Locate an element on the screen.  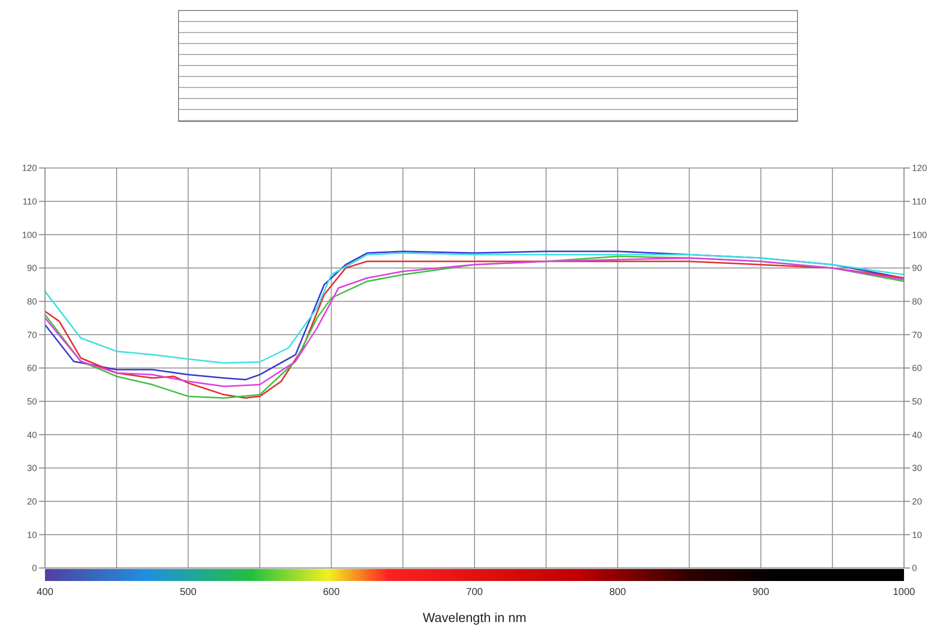
y-tick-label: 110 is located at coordinates (29, 201).